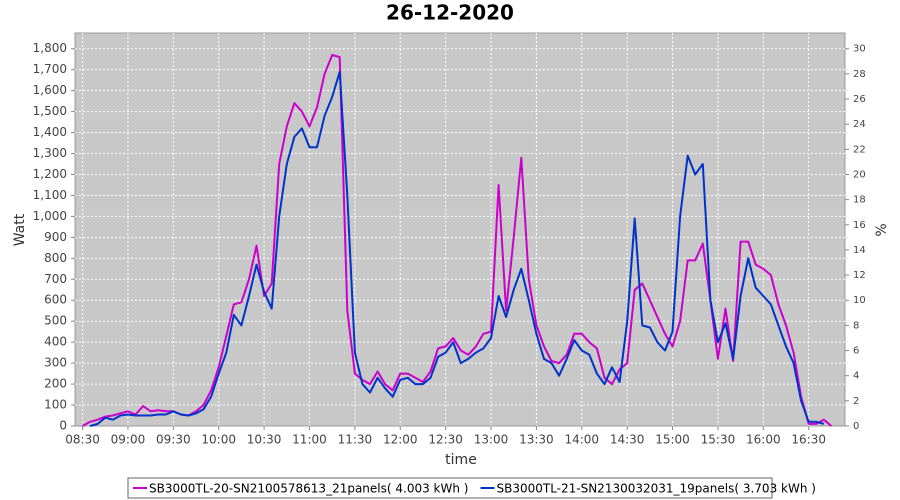 The height and width of the screenshot is (500, 900). Describe the element at coordinates (808, 440) in the screenshot. I see `x-tick-label: 16:30` at that location.